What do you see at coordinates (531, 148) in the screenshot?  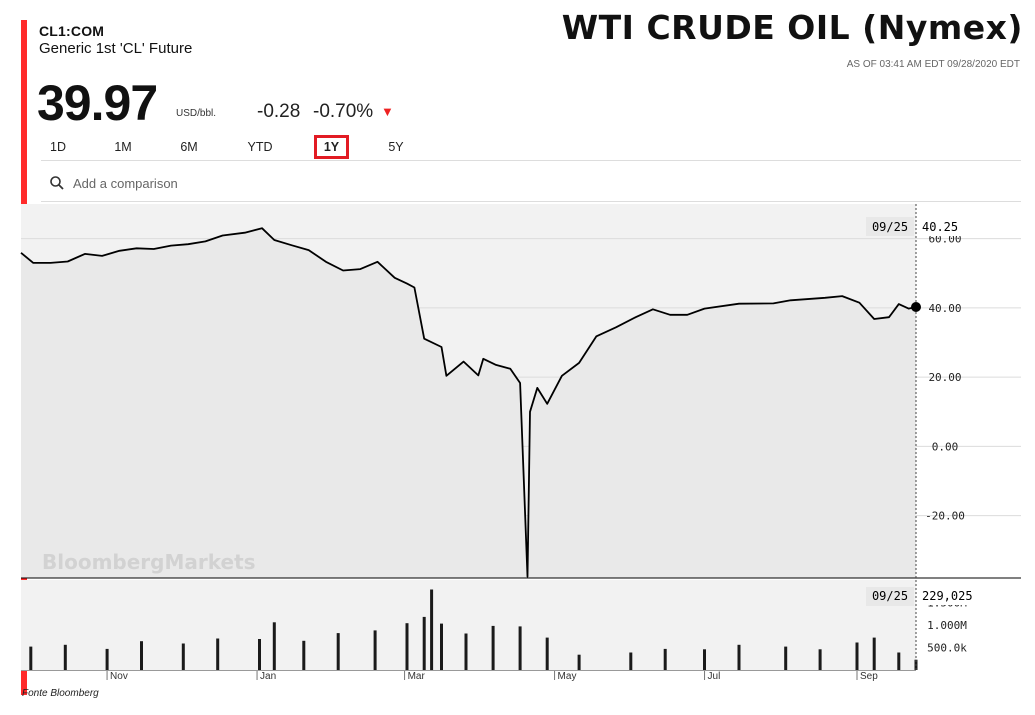 I see `timeframe-tabs: 1D 1M 6M YTD 1Y 5Y` at bounding box center [531, 148].